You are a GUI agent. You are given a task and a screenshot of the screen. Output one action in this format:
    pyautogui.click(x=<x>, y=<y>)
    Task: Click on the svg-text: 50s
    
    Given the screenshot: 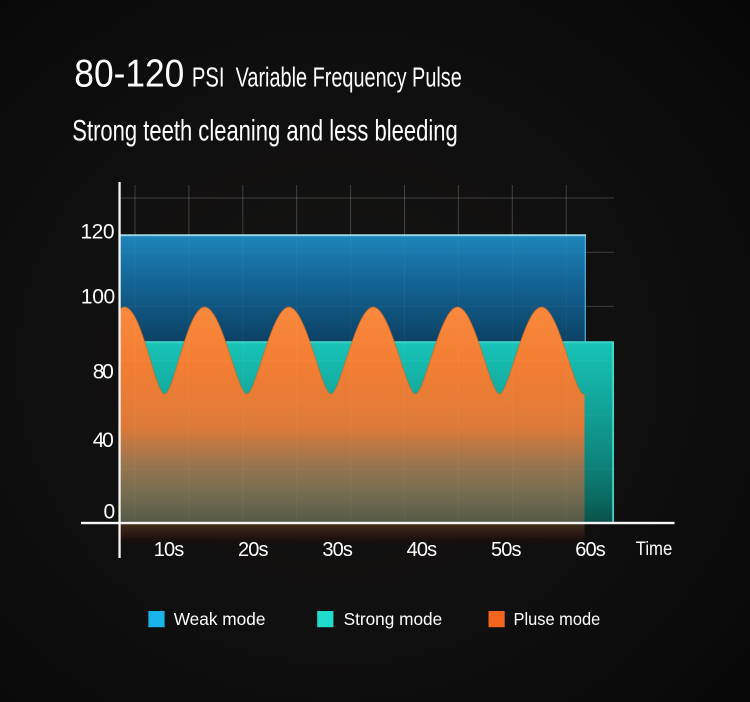 What is the action you would take?
    pyautogui.click(x=506, y=550)
    